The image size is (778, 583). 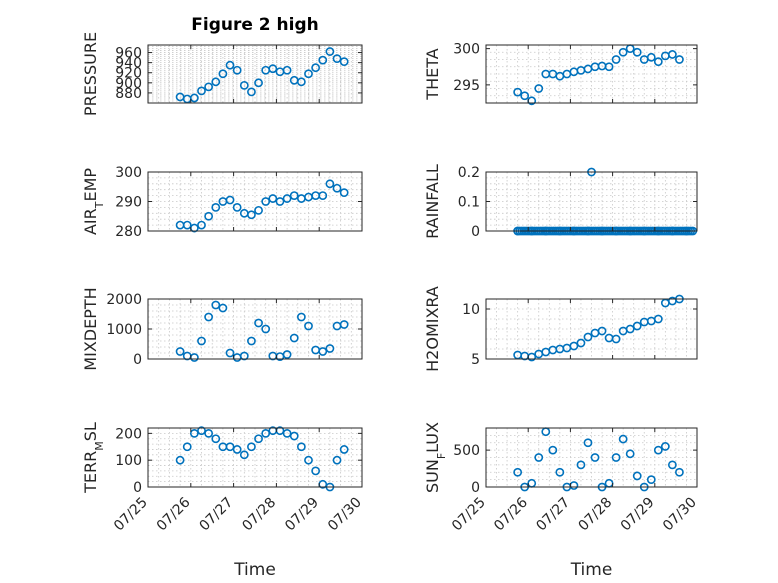 I want to click on subplot-theta: 295 300 THETA, so click(x=560, y=74).